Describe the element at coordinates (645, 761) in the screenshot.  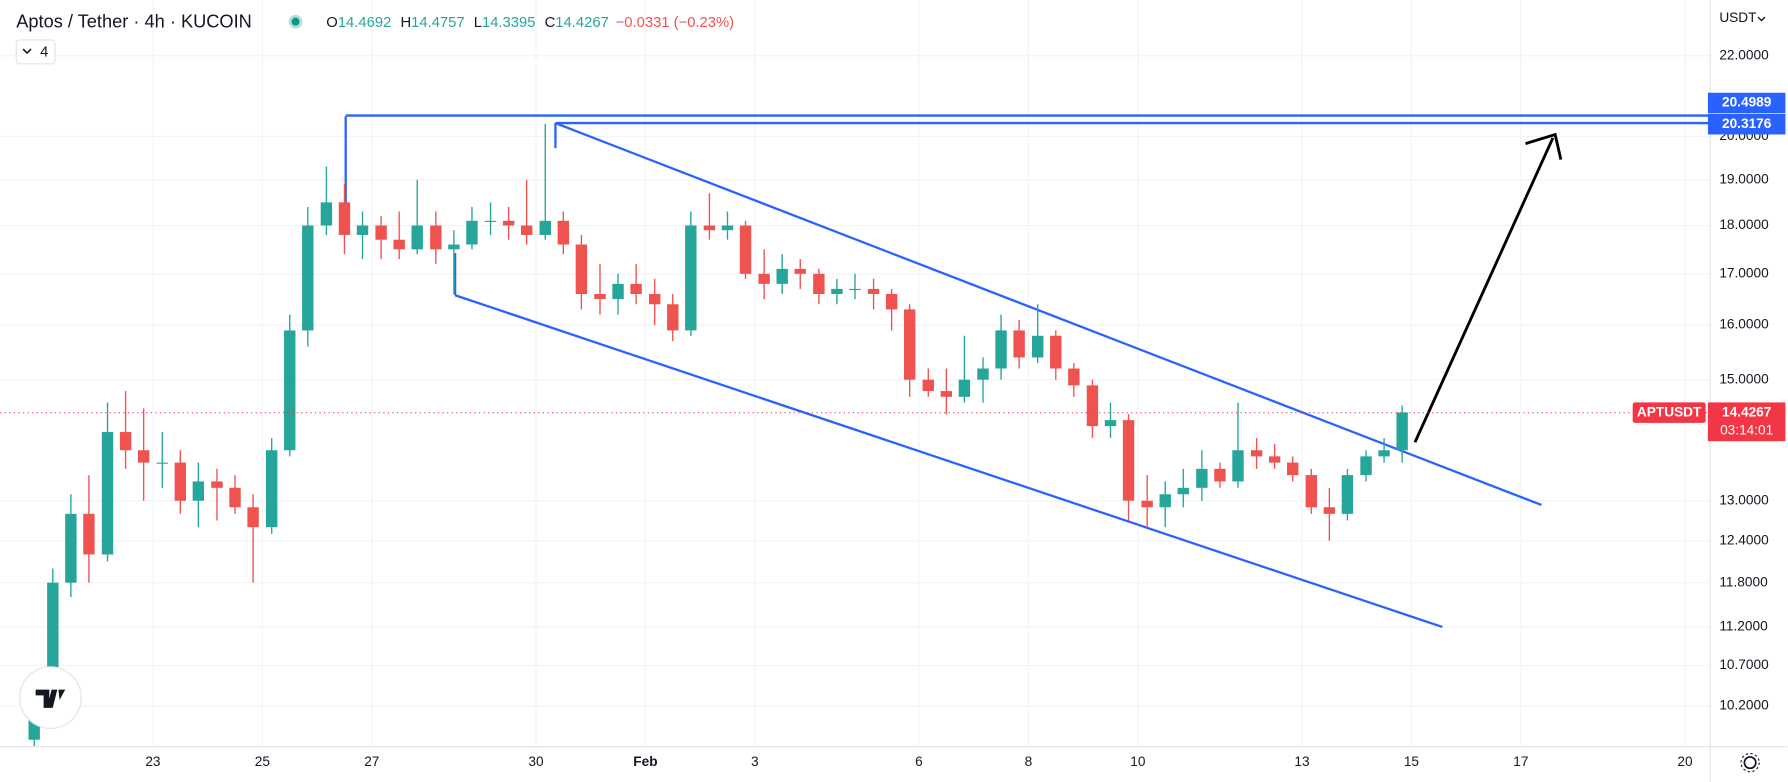
I see `x-tick-label: Feb` at that location.